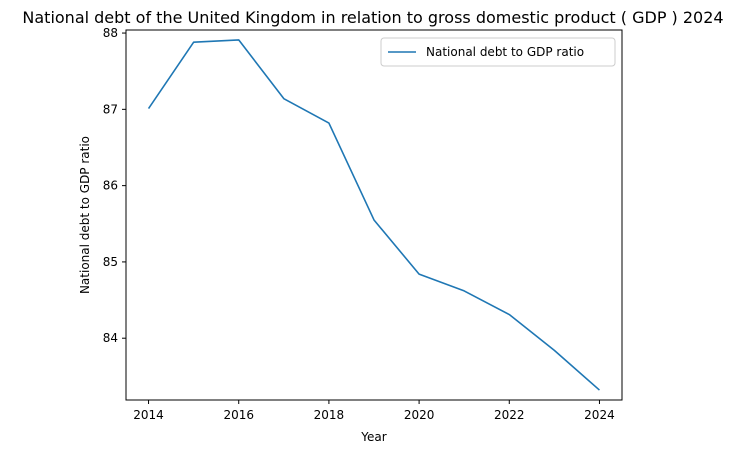  What do you see at coordinates (238, 415) in the screenshot?
I see `x-tick-label: 2016` at bounding box center [238, 415].